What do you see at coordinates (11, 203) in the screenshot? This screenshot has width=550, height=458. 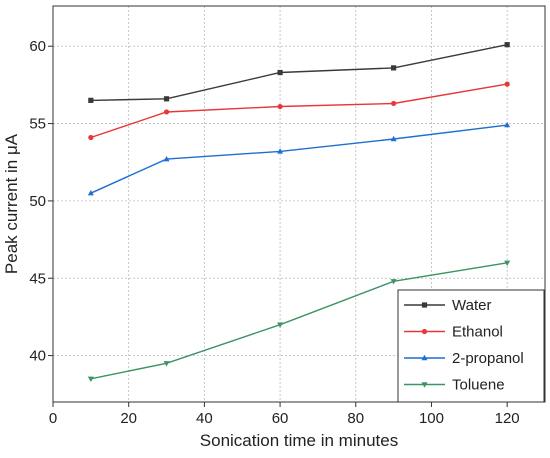 I see `y-axis-title: Peak current in μA` at bounding box center [11, 203].